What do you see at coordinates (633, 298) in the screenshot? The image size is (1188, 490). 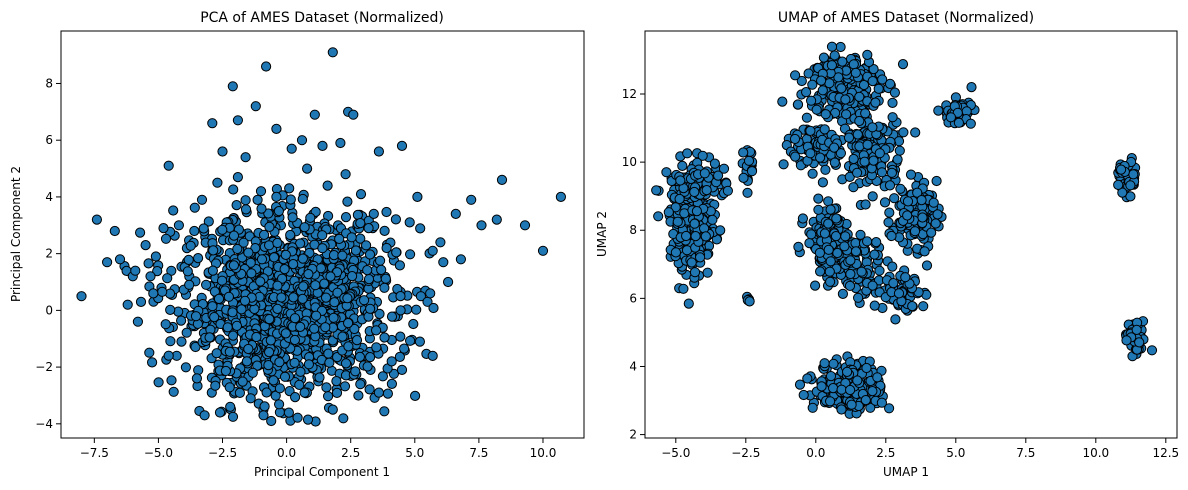 I see `umap-ytick-label: 6` at bounding box center [633, 298].